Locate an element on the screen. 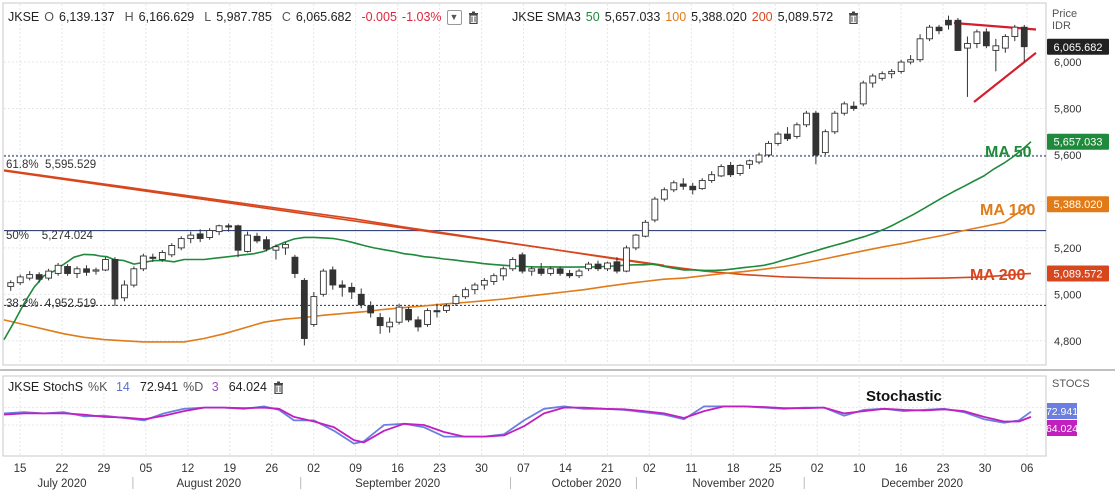 The image size is (1115, 491). stoch-header: JKSE StochS %K 14 72.941 %D 3 64.024 is located at coordinates (146, 387).